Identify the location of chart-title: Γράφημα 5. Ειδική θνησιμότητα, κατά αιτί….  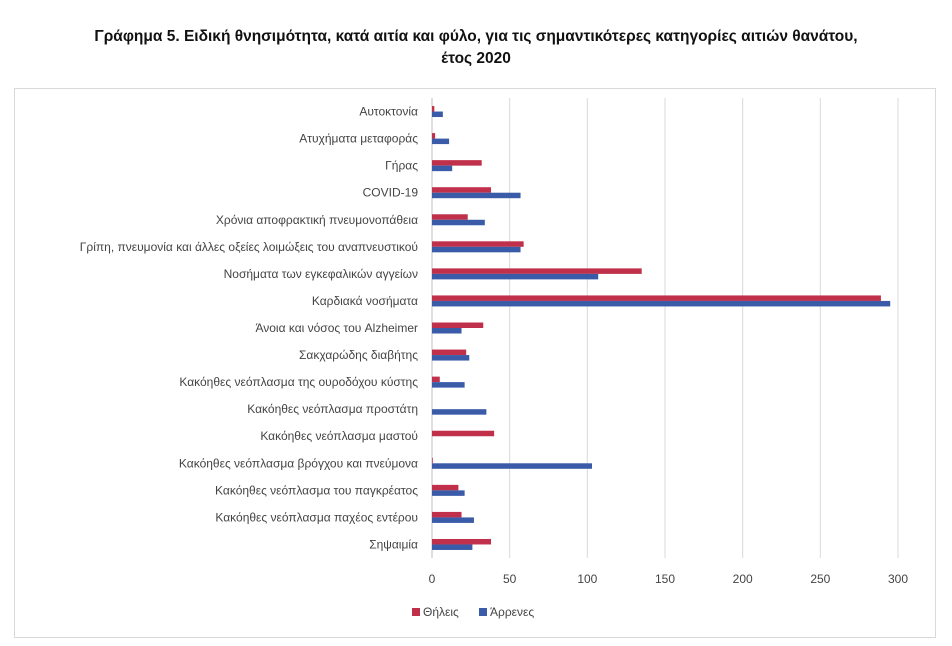
(476, 48).